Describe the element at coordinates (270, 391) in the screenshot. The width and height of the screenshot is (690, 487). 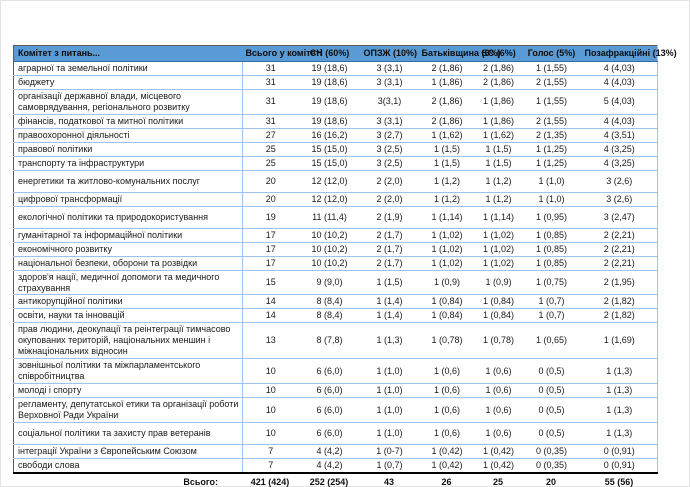
I see `cell-total: 10` at that location.